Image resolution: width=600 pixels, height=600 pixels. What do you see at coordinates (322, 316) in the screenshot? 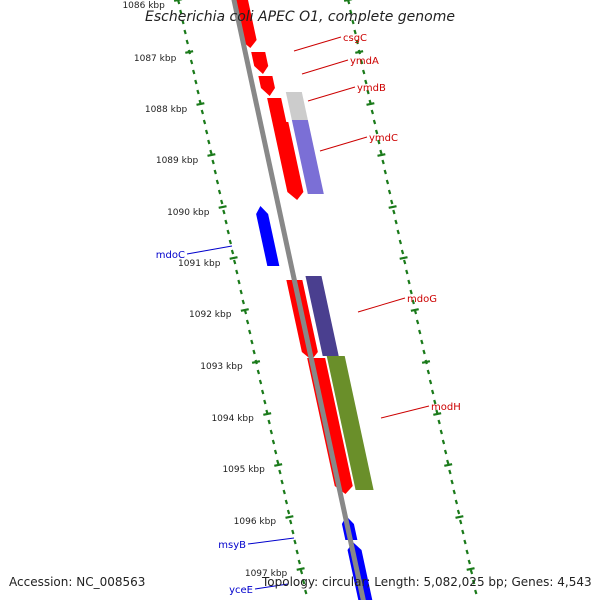
I see `mdoG-annotation-purple` at bounding box center [322, 316].